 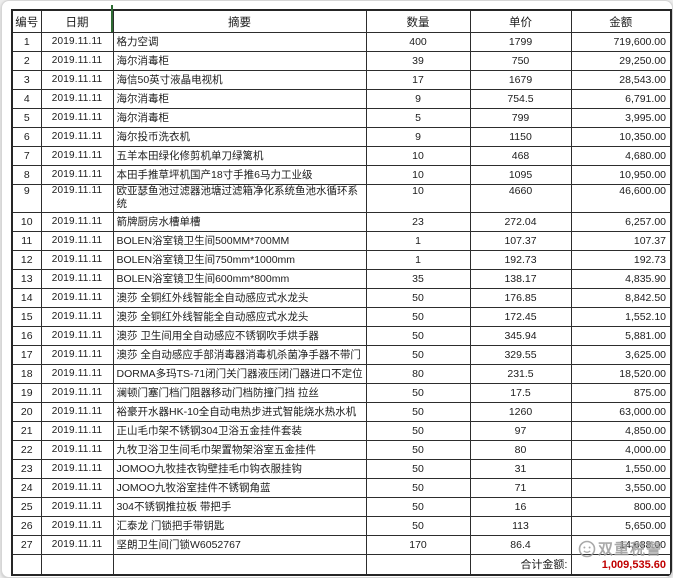 What do you see at coordinates (621, 156) in the screenshot?
I see `cell-amount: 4,680.00` at bounding box center [621, 156].